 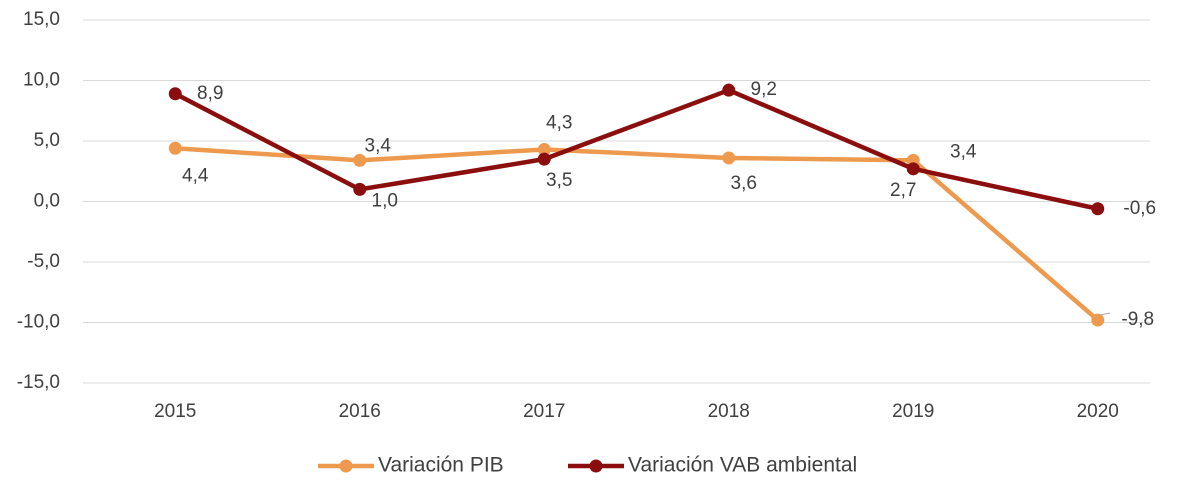 I want to click on x-tick-label: 2015, so click(x=175, y=411).